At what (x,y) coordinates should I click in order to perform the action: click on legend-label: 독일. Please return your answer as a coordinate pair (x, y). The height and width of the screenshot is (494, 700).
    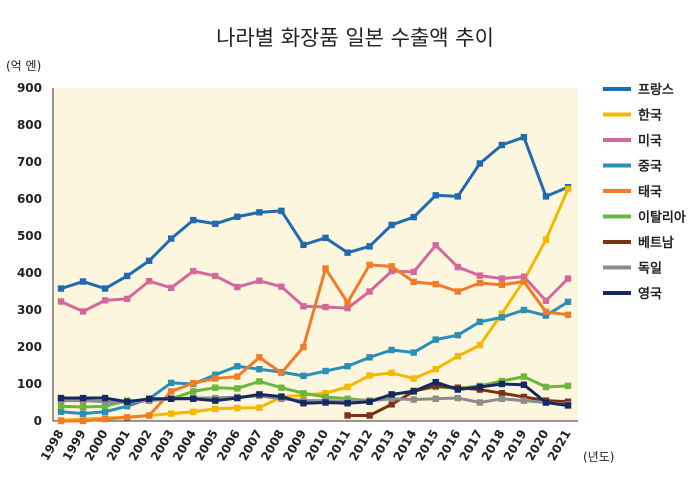
    Looking at the image, I should click on (650, 269).